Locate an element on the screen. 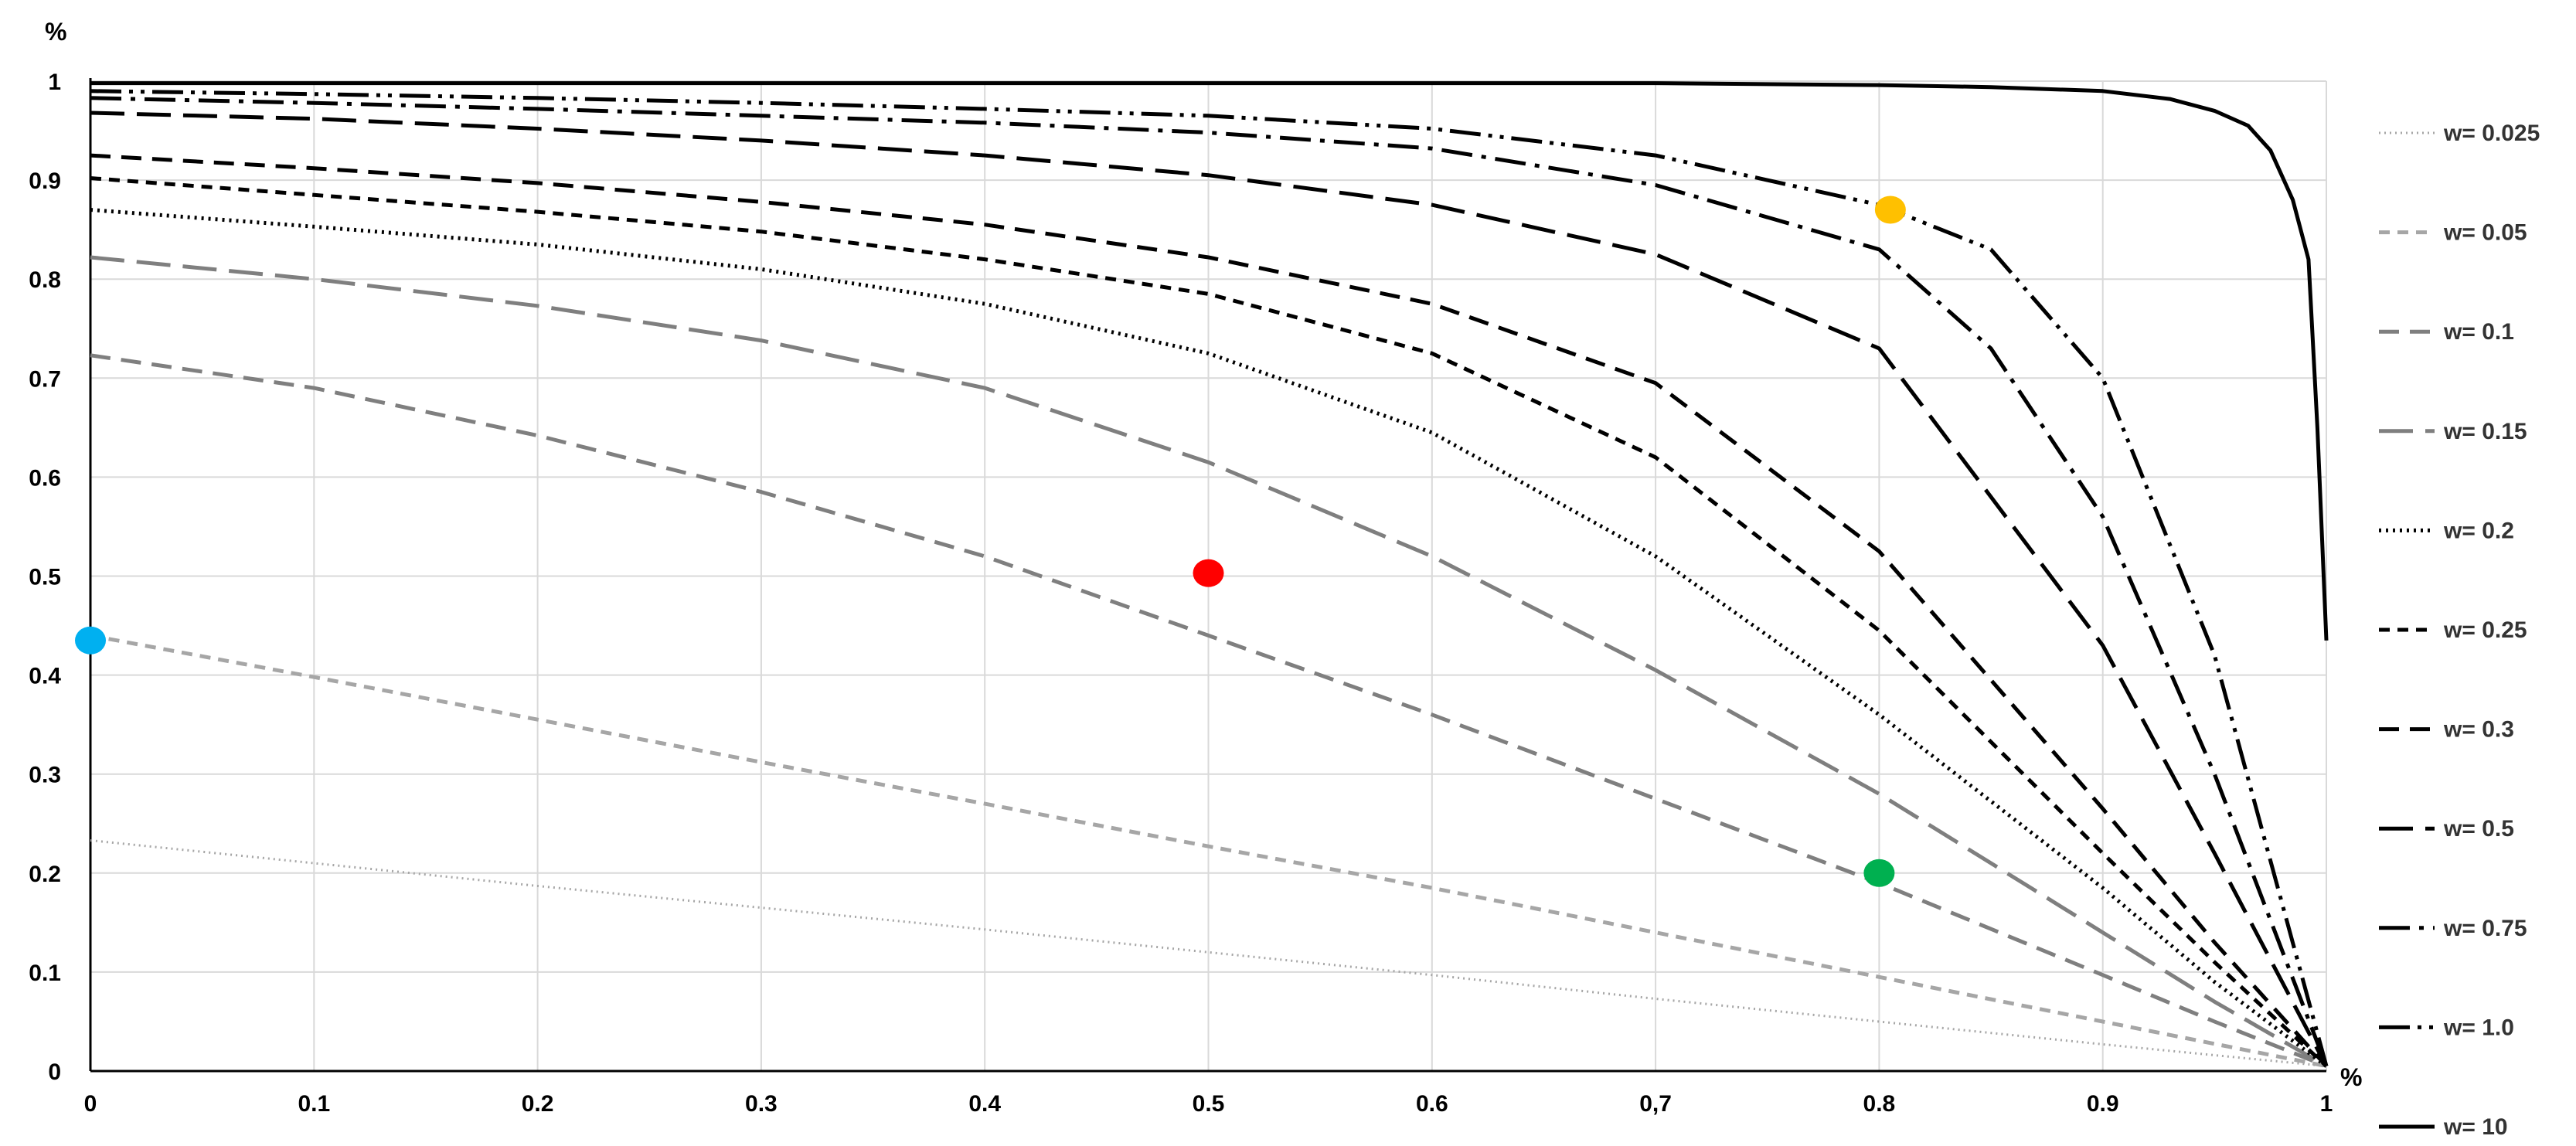  y-tick-label-6: 0.6 is located at coordinates (45, 478).